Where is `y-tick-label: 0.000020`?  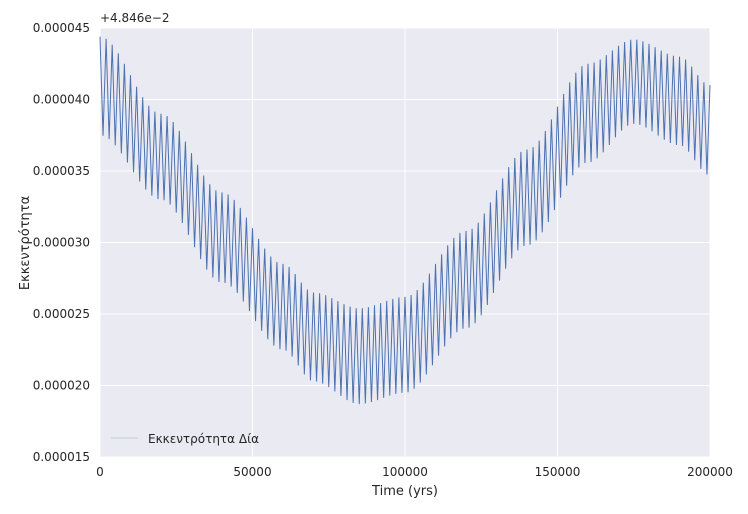 y-tick-label: 0.000020 is located at coordinates (61, 386).